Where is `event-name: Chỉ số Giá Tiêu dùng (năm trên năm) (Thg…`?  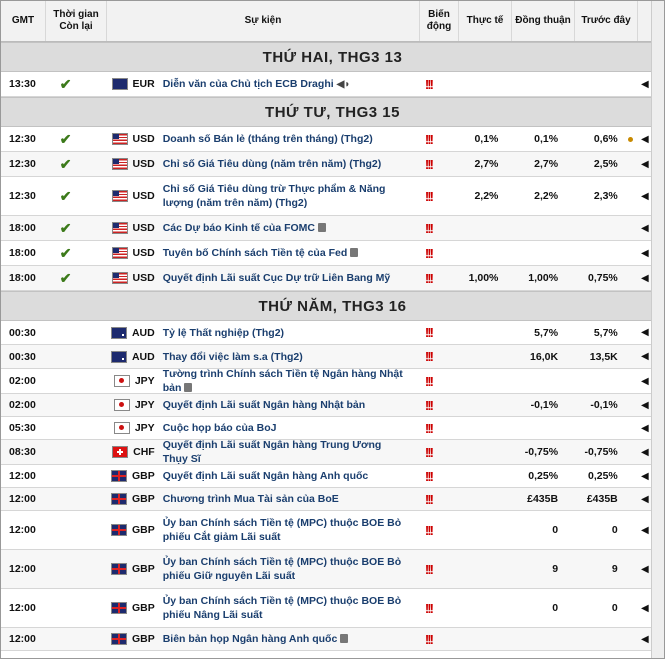
event-name: Chỉ số Giá Tiêu dùng (năm trên năm) (Thg… is located at coordinates (272, 164).